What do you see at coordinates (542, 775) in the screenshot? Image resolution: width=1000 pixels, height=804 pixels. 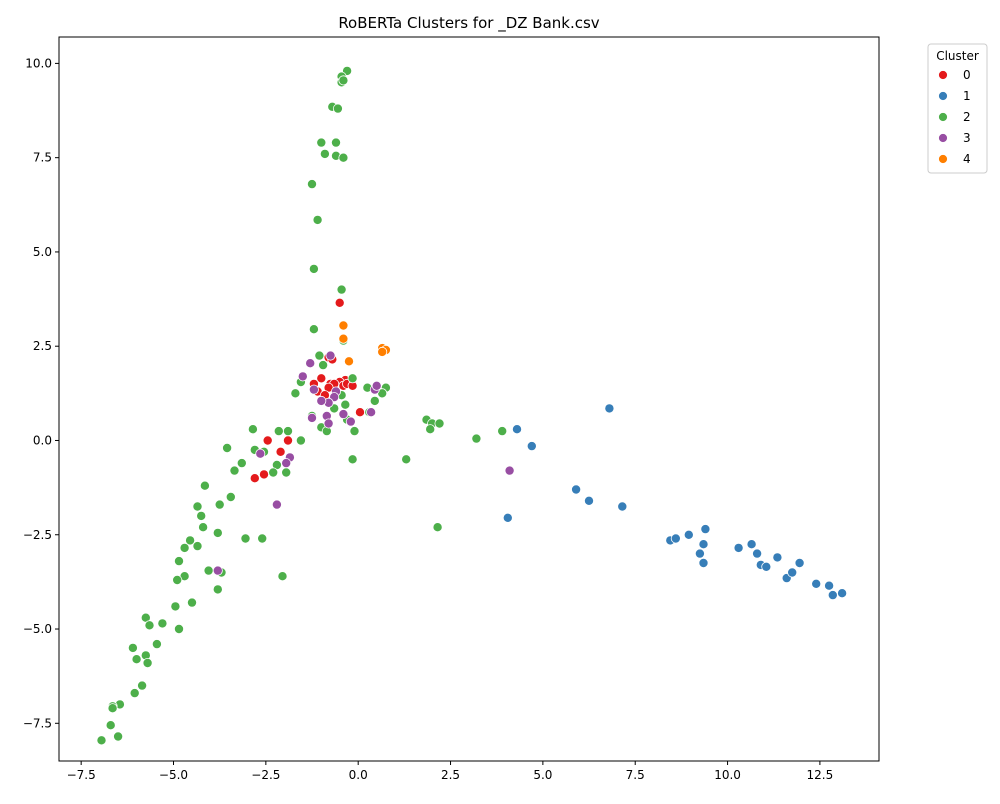 I see `x-tick-label: 5.0` at bounding box center [542, 775].